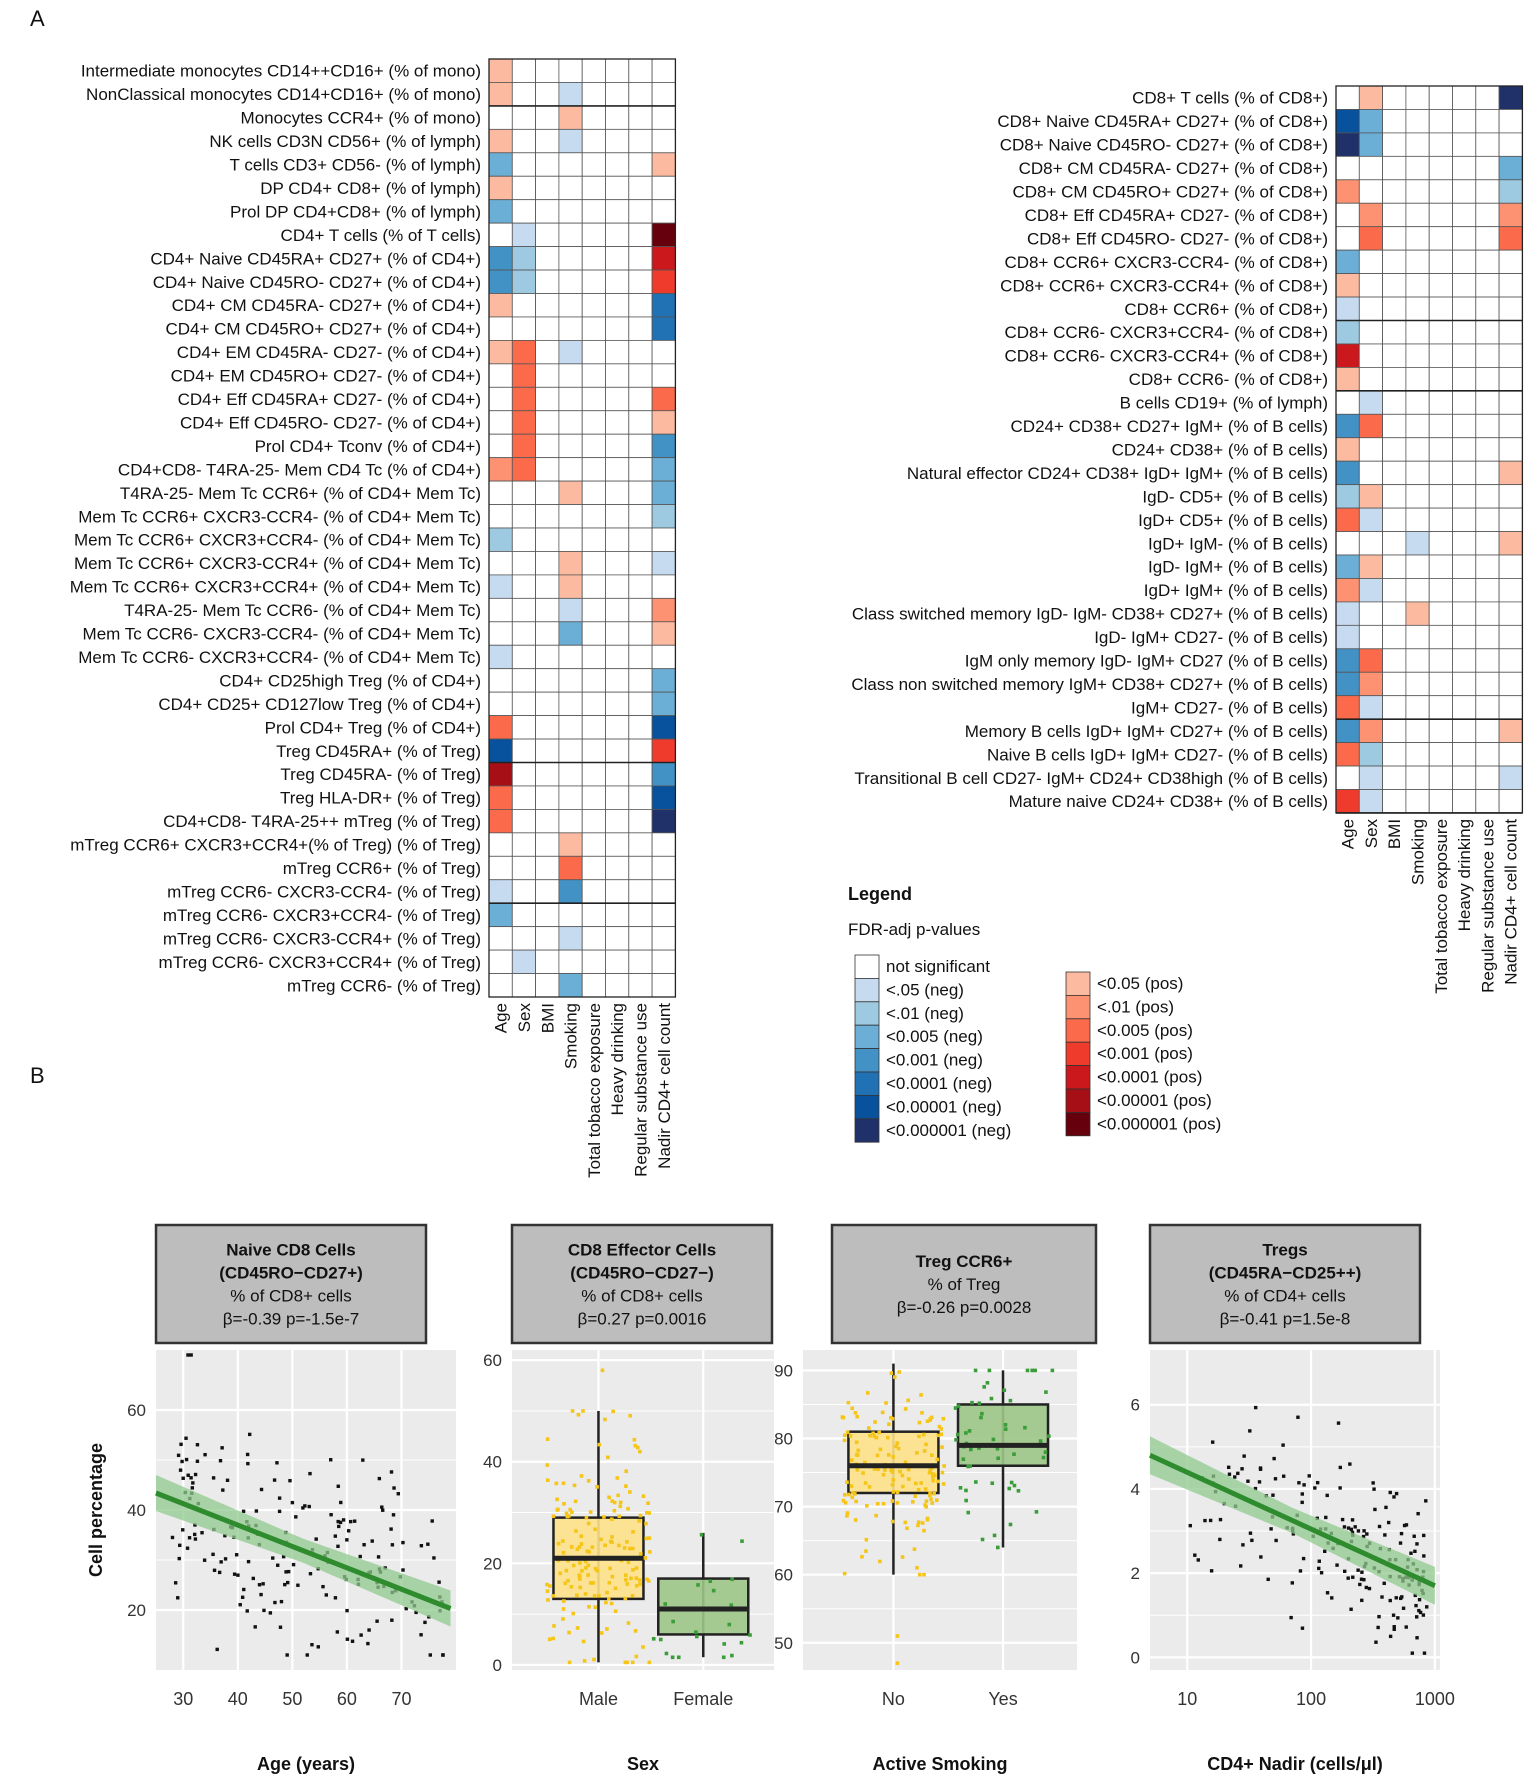 The height and width of the screenshot is (1780, 1540). I want to click on right-heatmap-row-label: CD8+ CCR6- CXCR3-CCR4+ (% of CD8+), so click(1166, 356).